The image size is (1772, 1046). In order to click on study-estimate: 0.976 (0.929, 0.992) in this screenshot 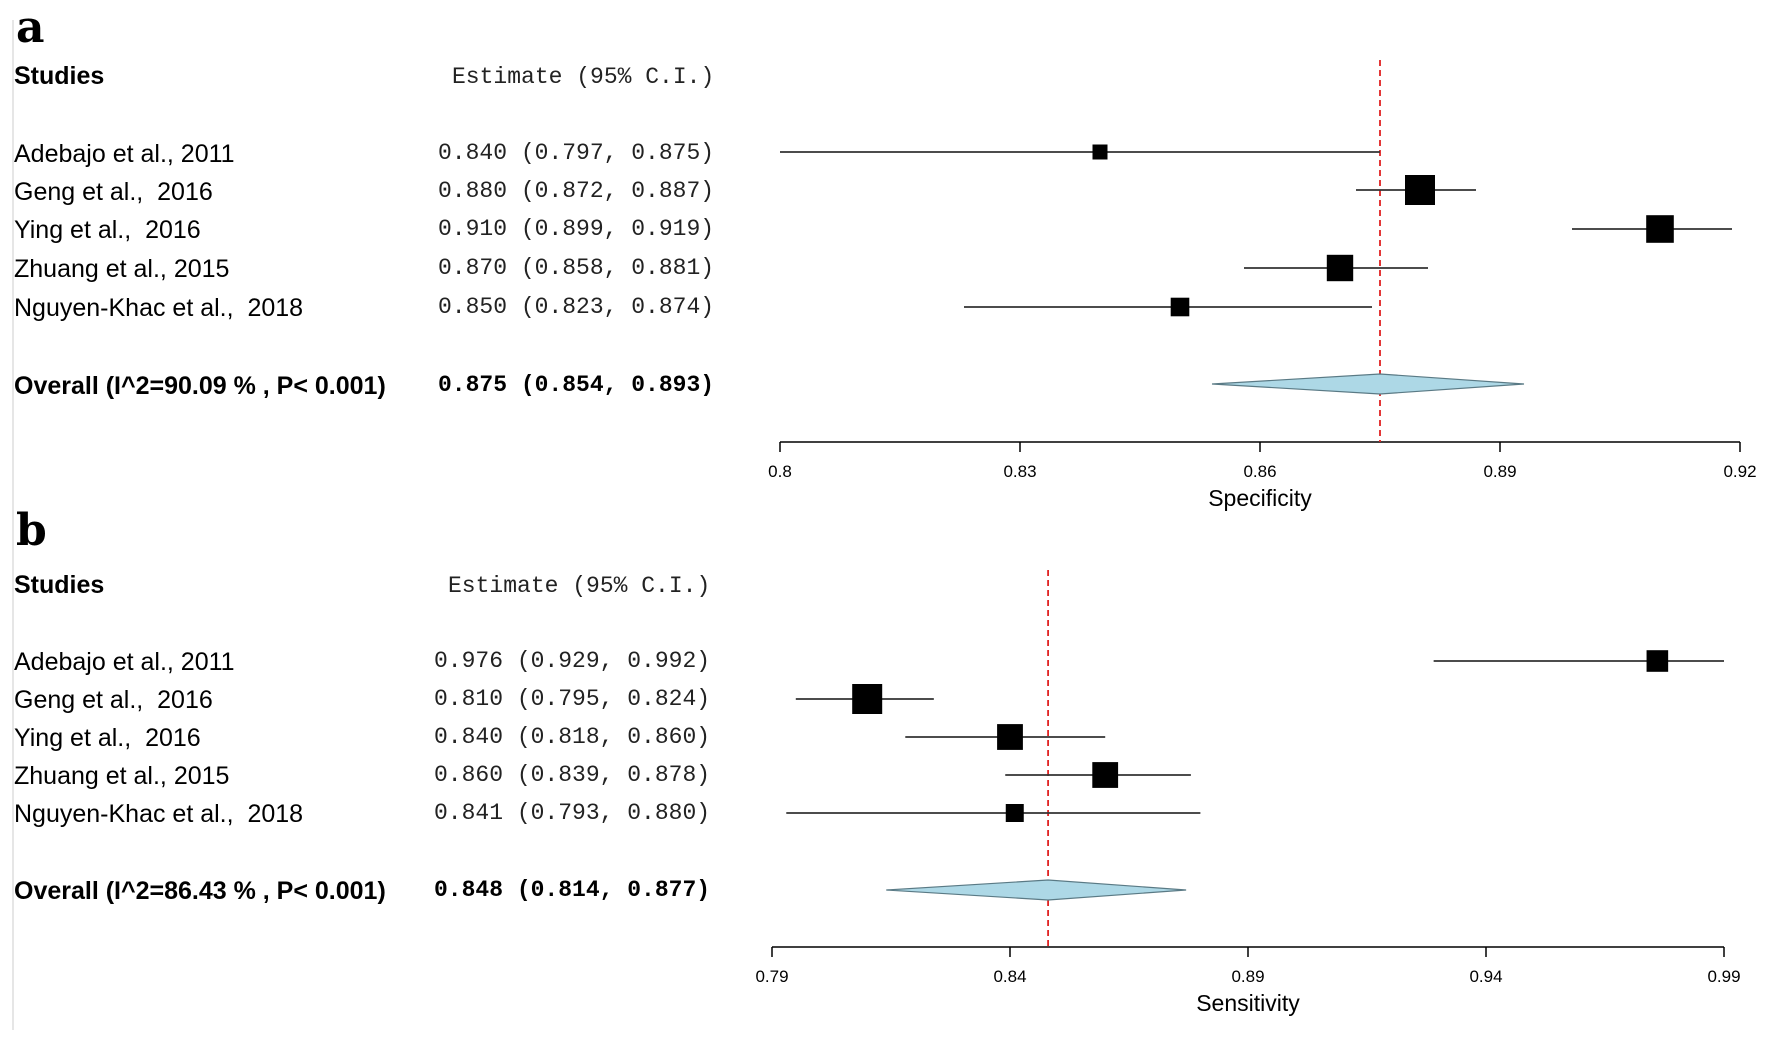, I will do `click(572, 661)`.